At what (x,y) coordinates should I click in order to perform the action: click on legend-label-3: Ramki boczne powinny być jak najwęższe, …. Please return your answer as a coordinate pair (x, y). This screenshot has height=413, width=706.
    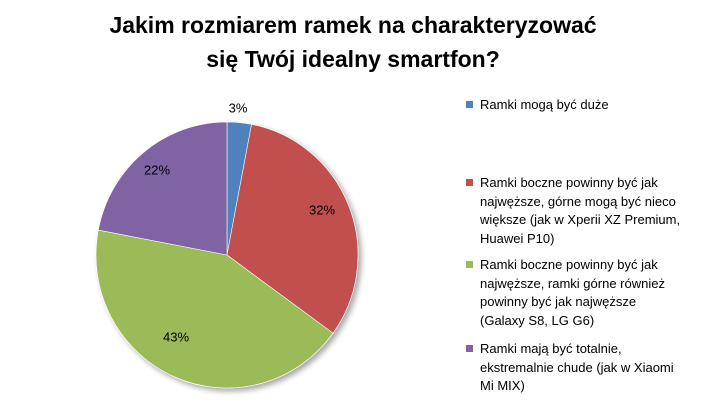
    Looking at the image, I should click on (572, 292).